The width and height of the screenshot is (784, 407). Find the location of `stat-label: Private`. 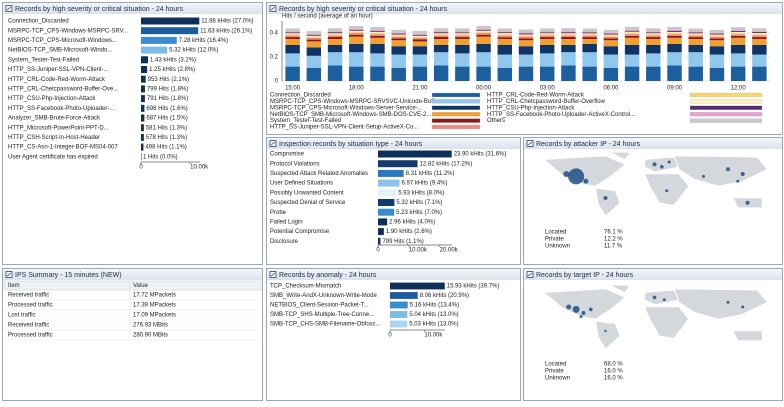

stat-label: Private is located at coordinates (554, 372).